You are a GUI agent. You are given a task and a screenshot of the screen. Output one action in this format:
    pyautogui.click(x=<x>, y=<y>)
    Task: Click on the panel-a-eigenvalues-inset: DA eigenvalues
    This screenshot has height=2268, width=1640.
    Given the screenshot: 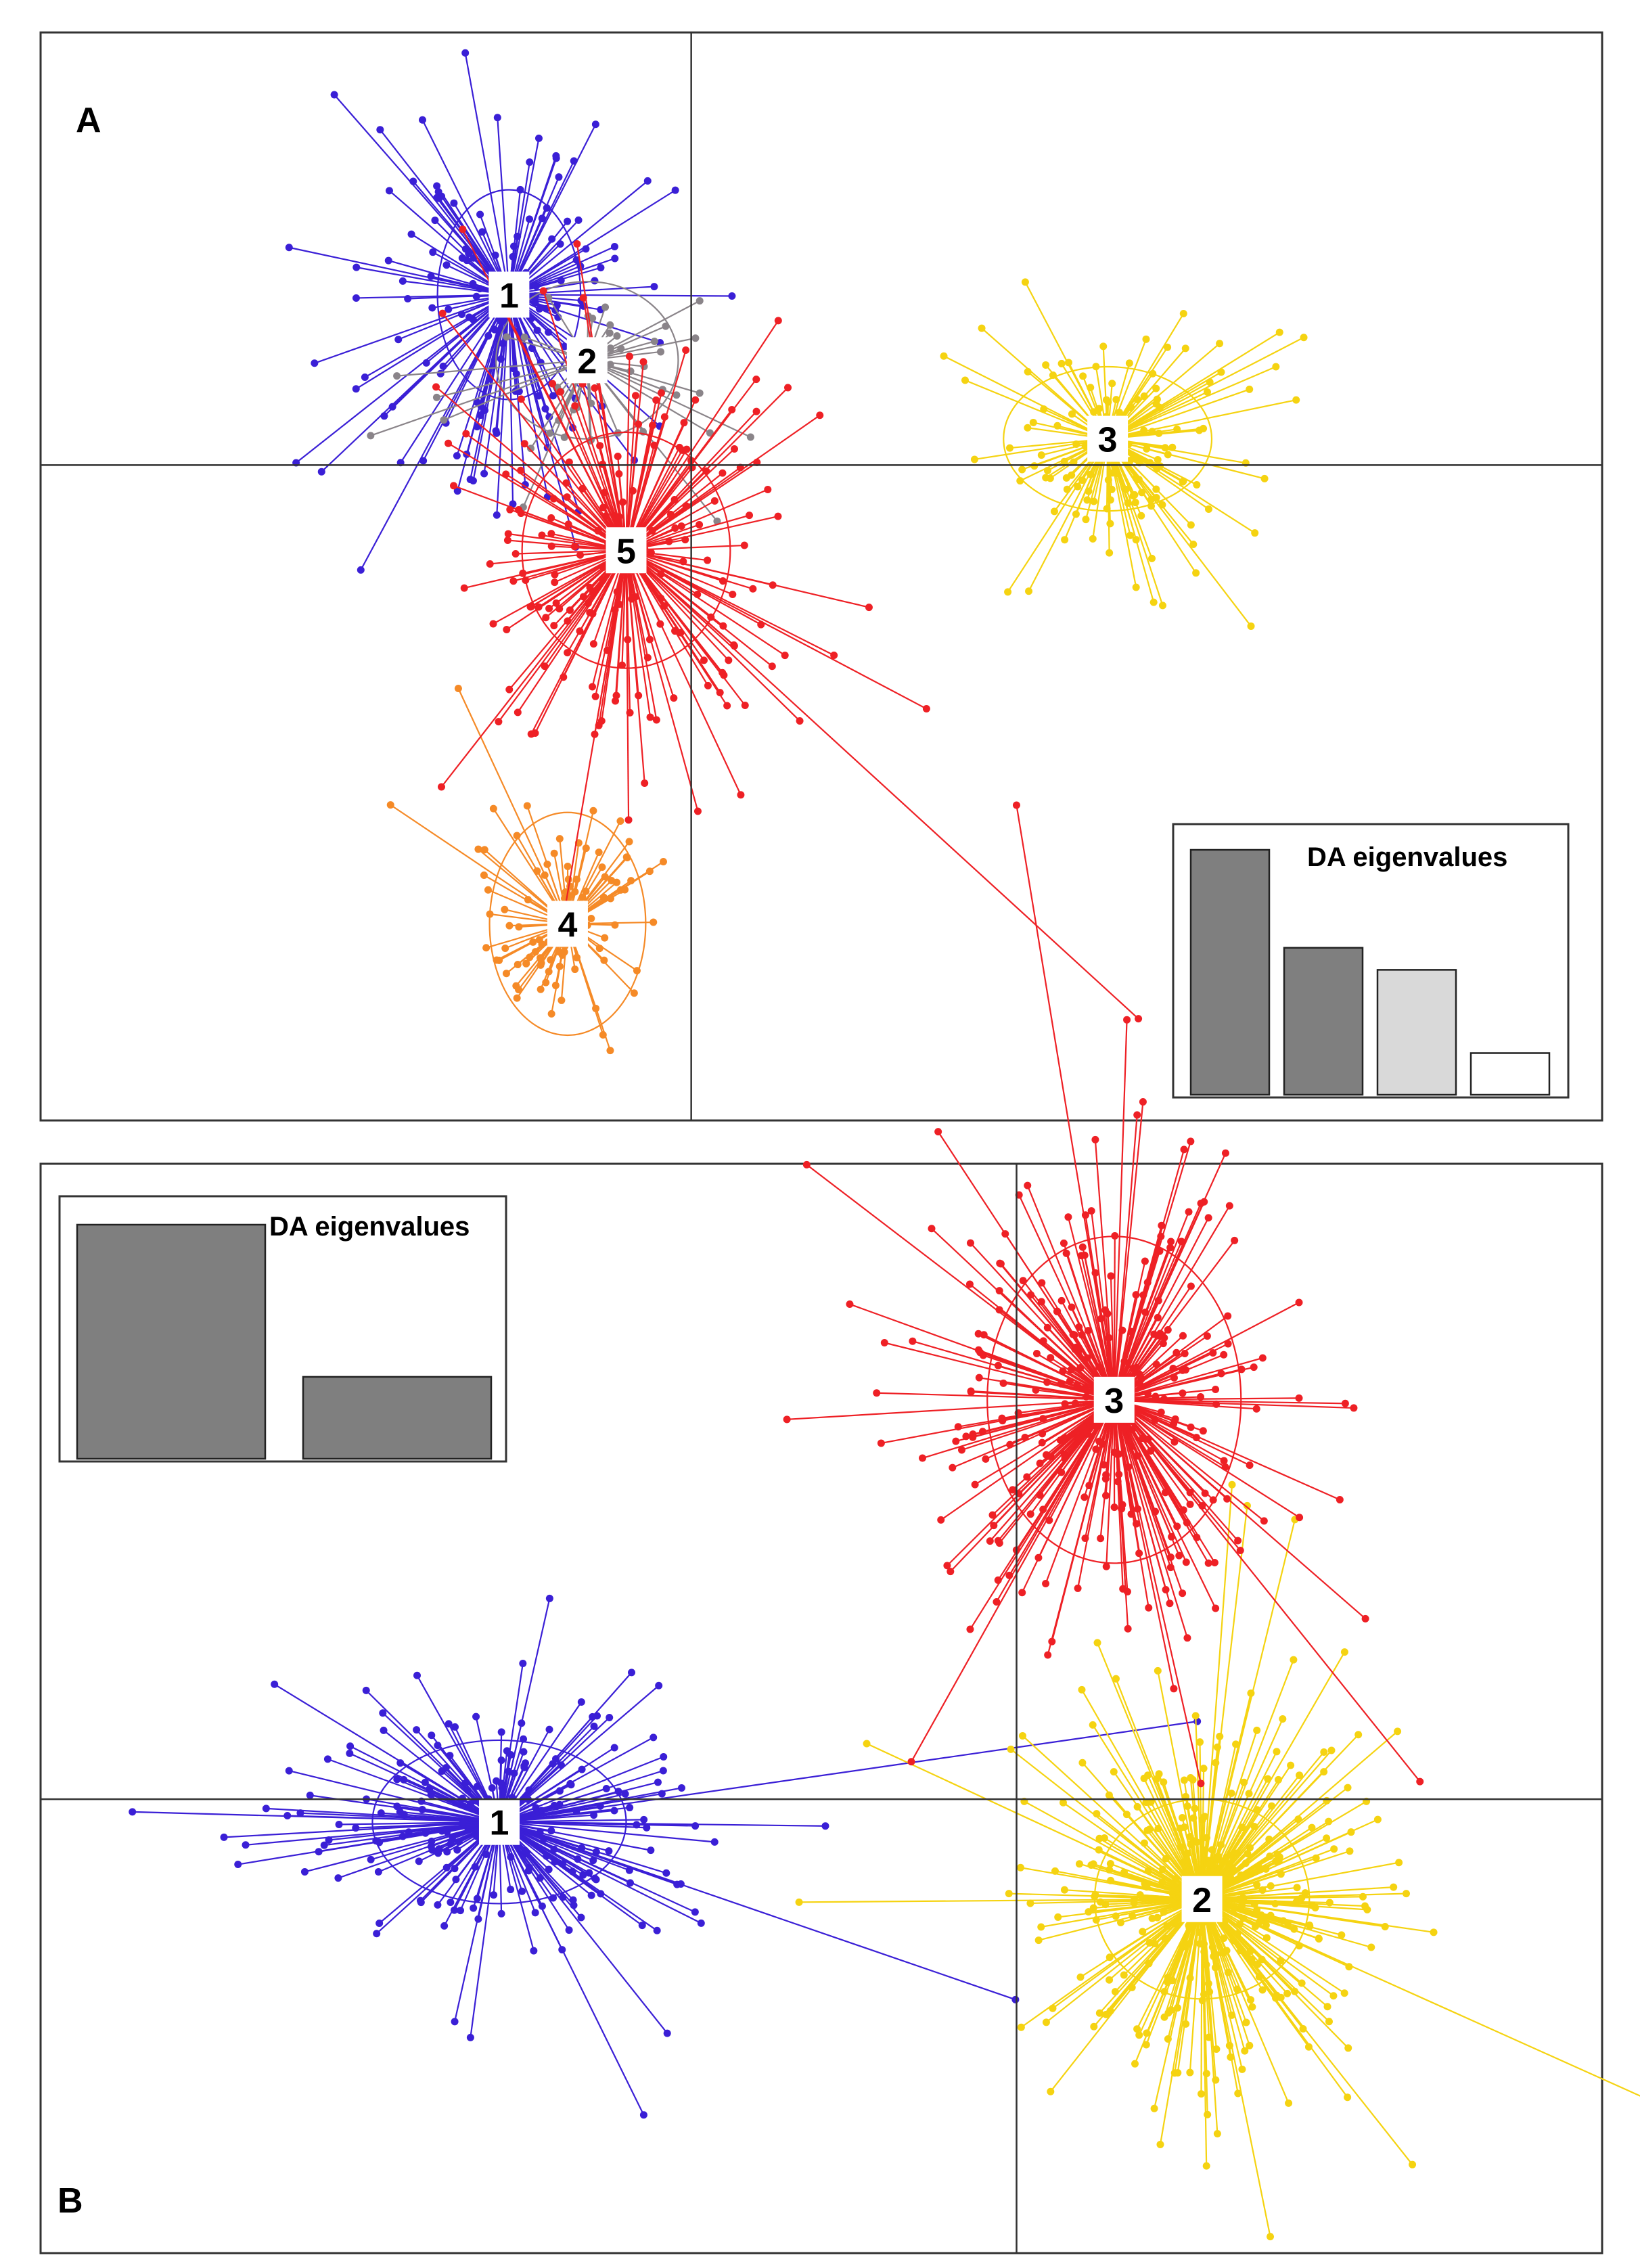 What is the action you would take?
    pyautogui.click(x=1371, y=961)
    